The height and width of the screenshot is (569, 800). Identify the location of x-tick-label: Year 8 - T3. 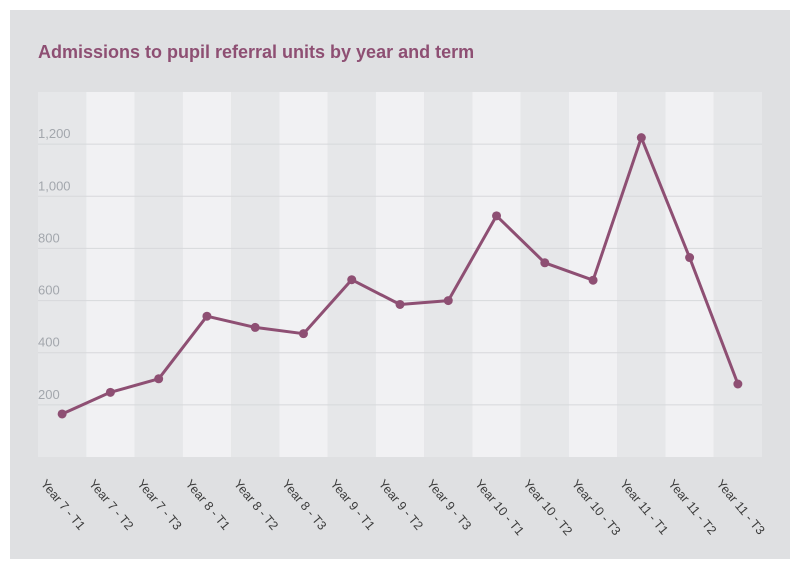
(304, 505).